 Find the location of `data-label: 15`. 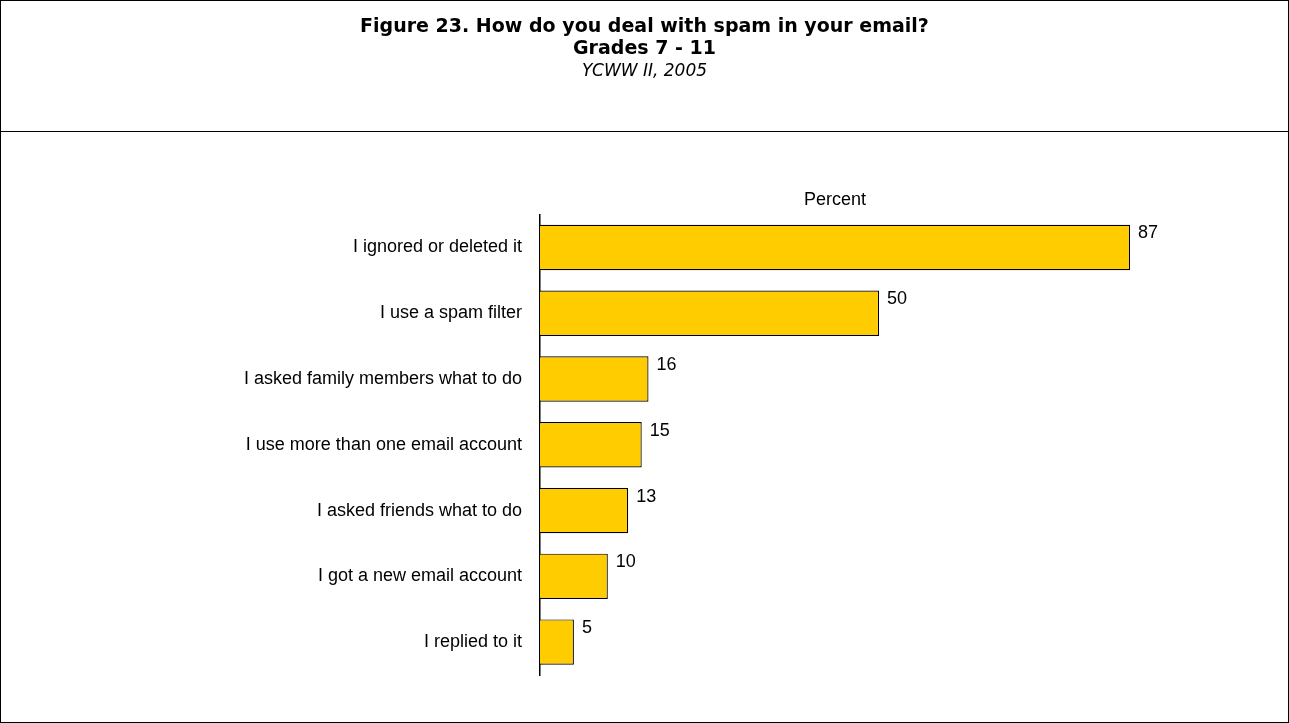

data-label: 15 is located at coordinates (659, 429).